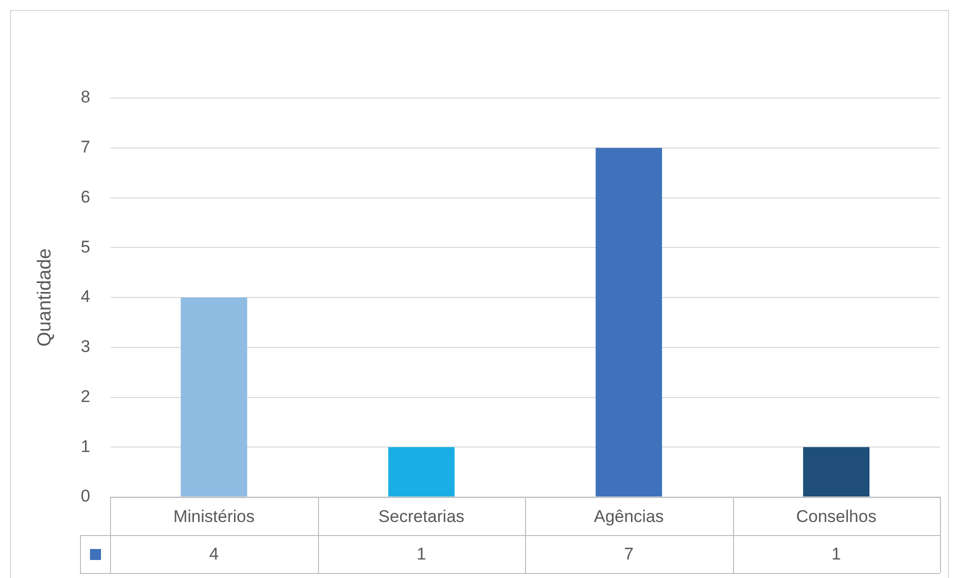 The height and width of the screenshot is (578, 957). I want to click on y-tick-label: 0, so click(85, 496).